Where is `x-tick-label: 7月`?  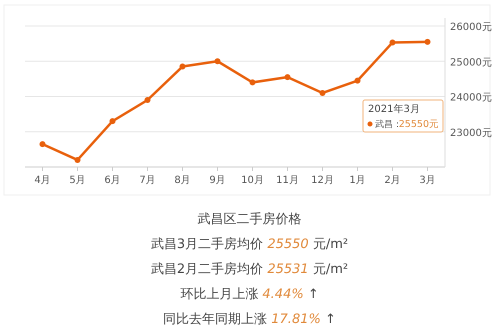
x-tick-label: 7月 is located at coordinates (147, 180).